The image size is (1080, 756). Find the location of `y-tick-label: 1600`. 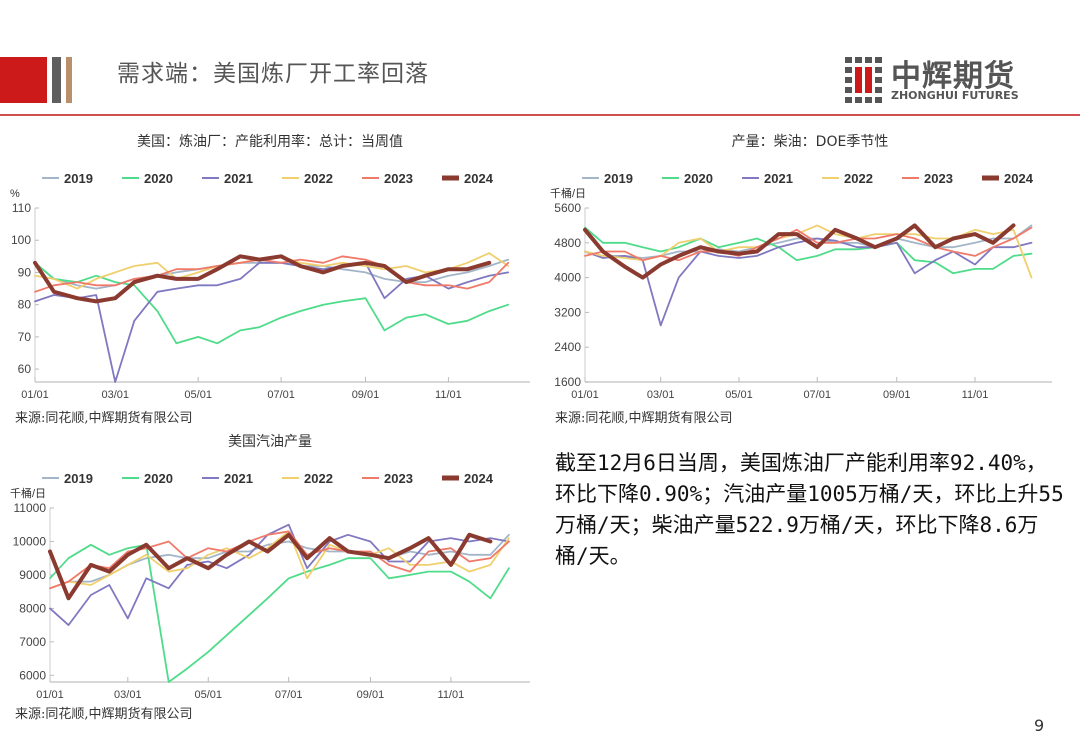

y-tick-label: 1600 is located at coordinates (567, 382).